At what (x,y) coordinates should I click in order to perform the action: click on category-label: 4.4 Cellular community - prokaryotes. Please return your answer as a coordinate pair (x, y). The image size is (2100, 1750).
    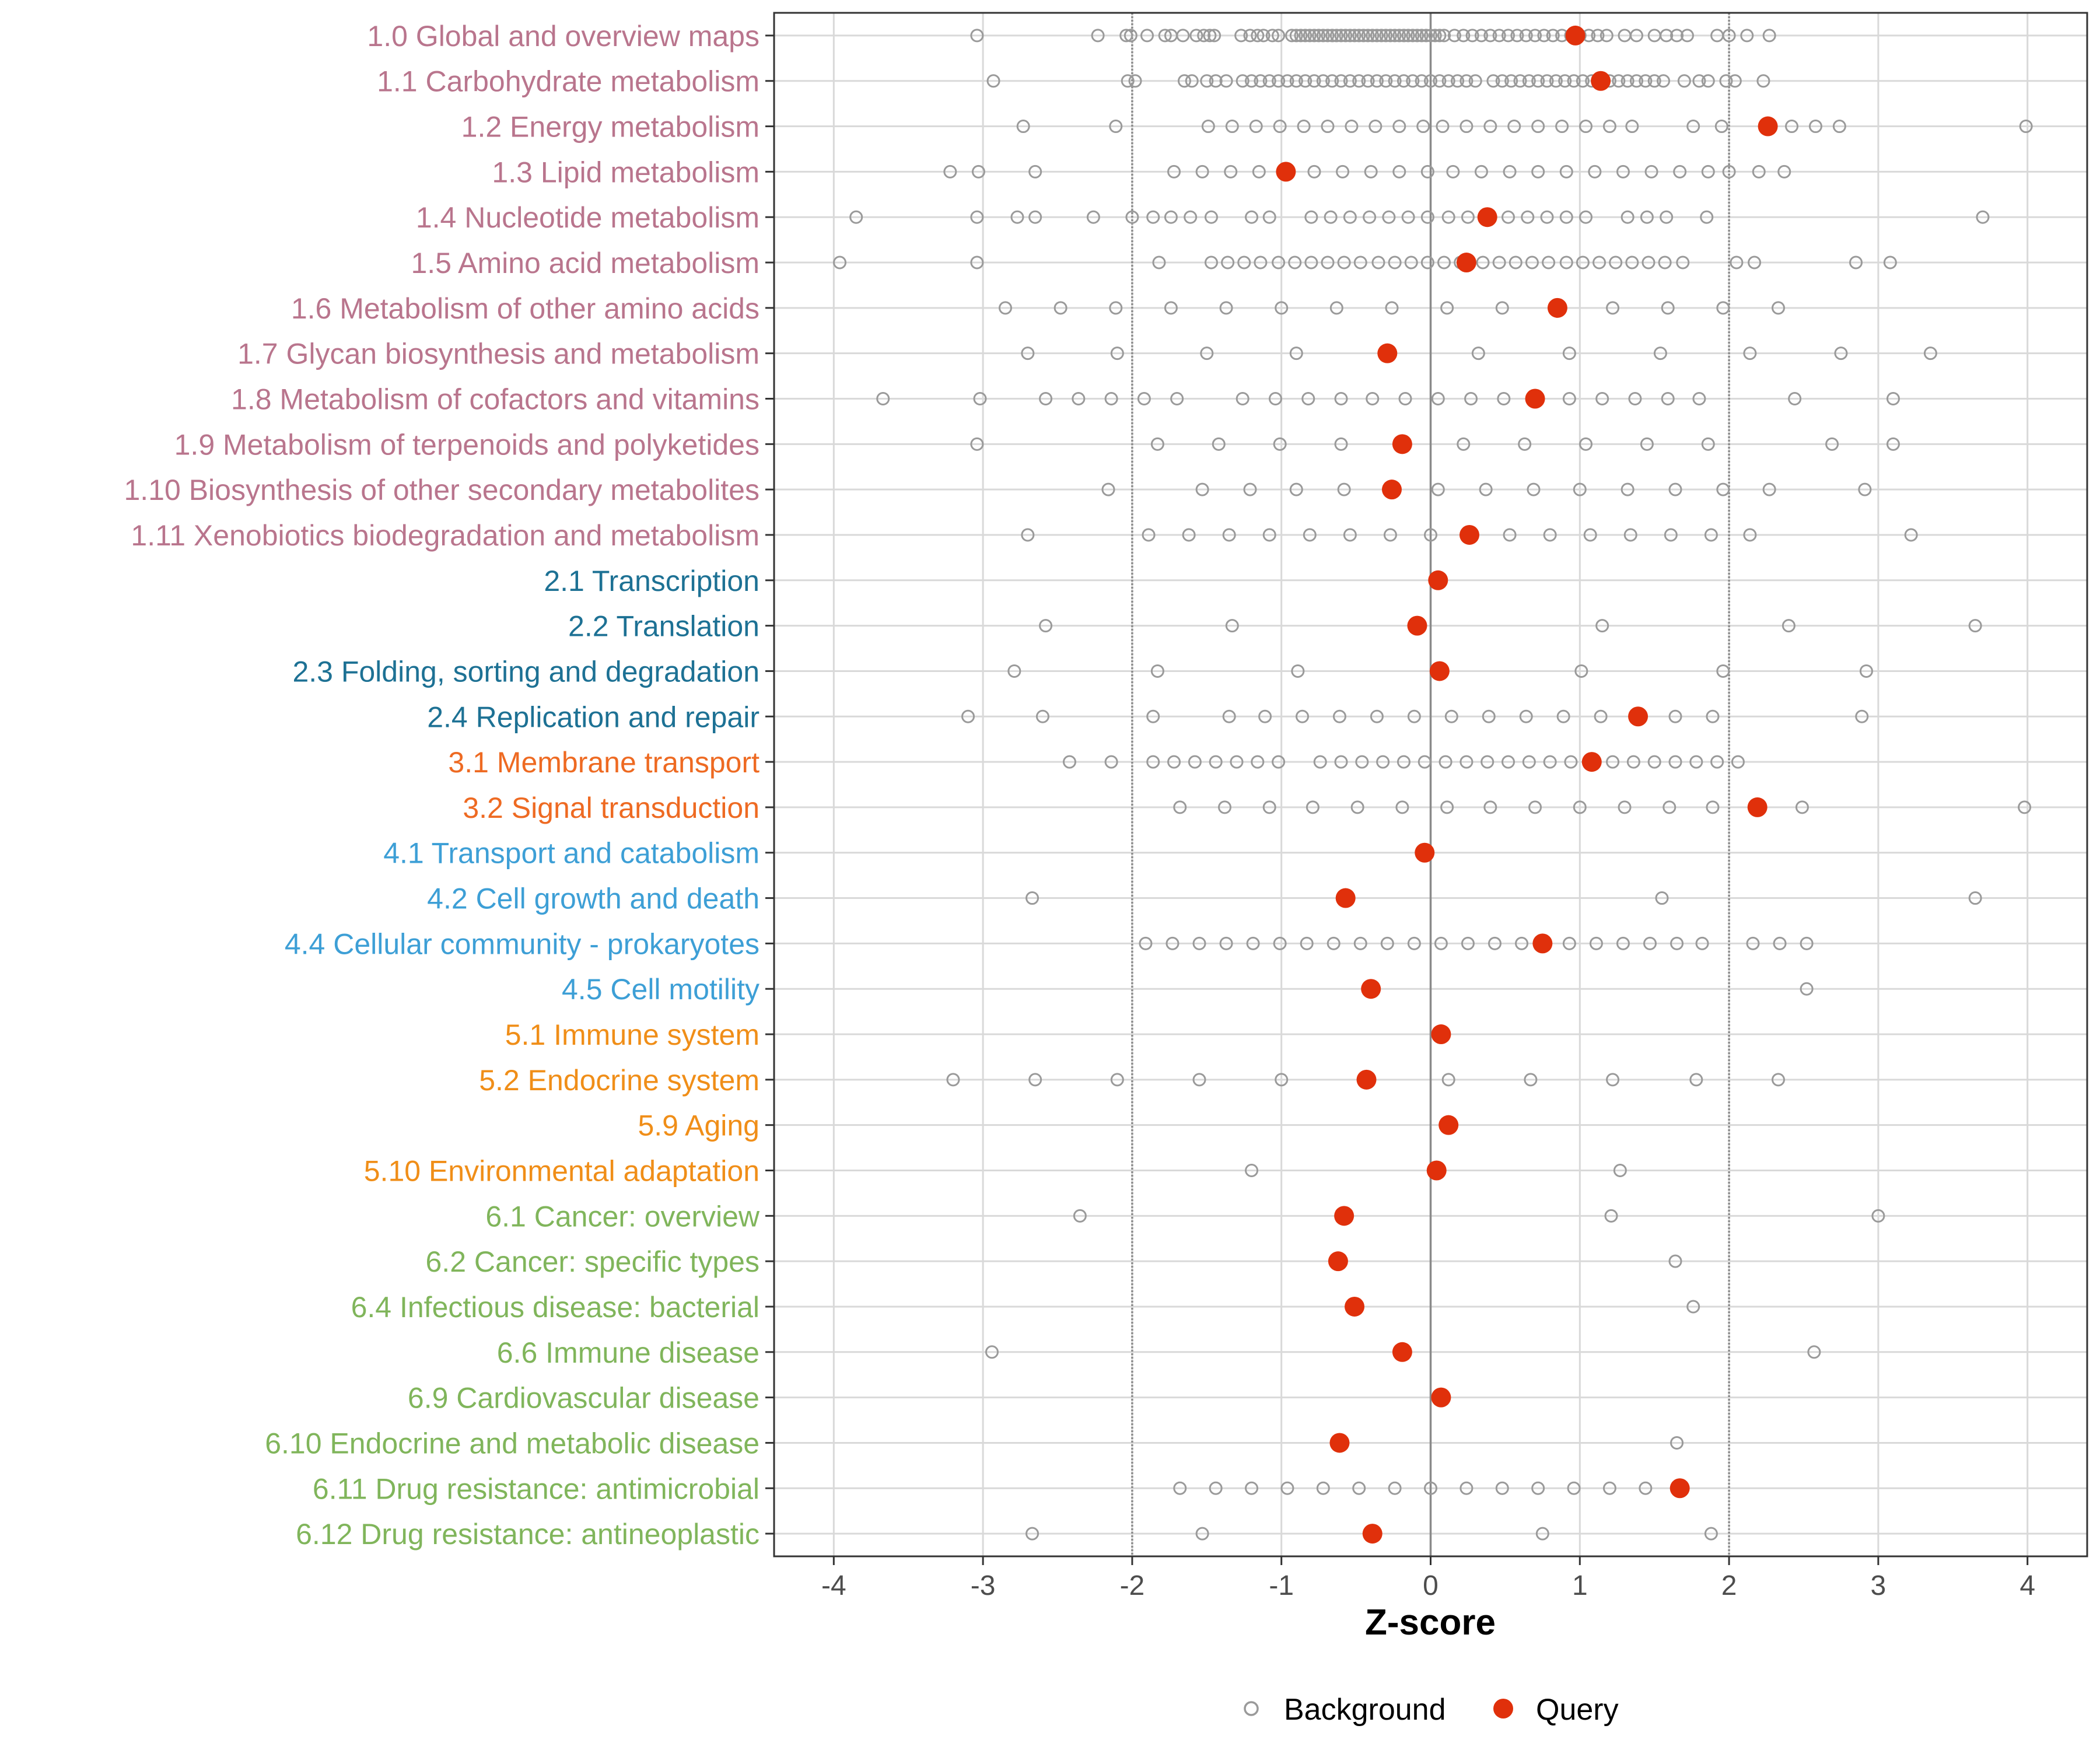
    Looking at the image, I should click on (522, 944).